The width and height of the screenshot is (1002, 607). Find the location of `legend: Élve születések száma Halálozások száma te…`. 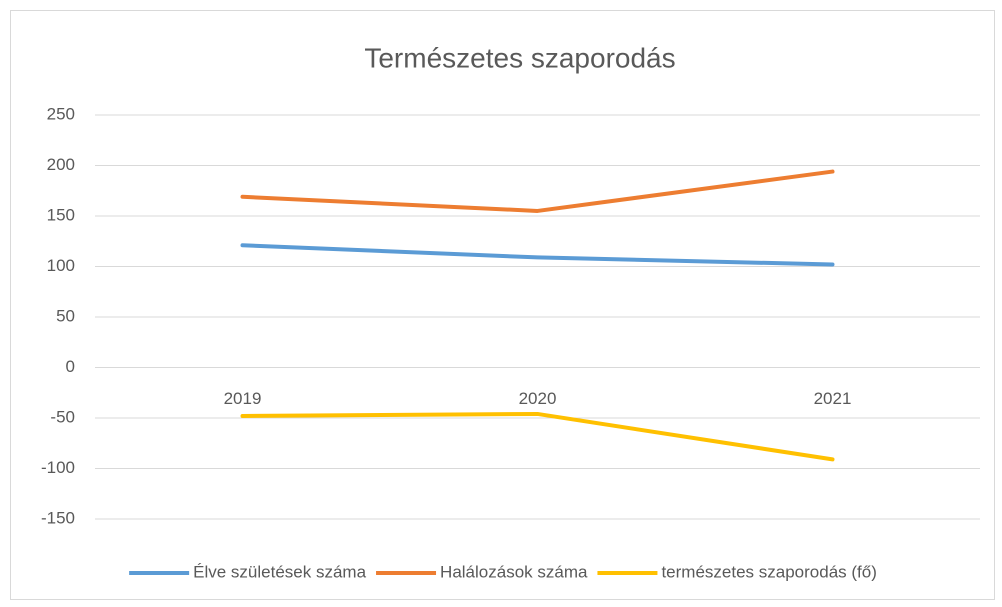

legend: Élve születések száma Halálozások száma te… is located at coordinates (503, 571).